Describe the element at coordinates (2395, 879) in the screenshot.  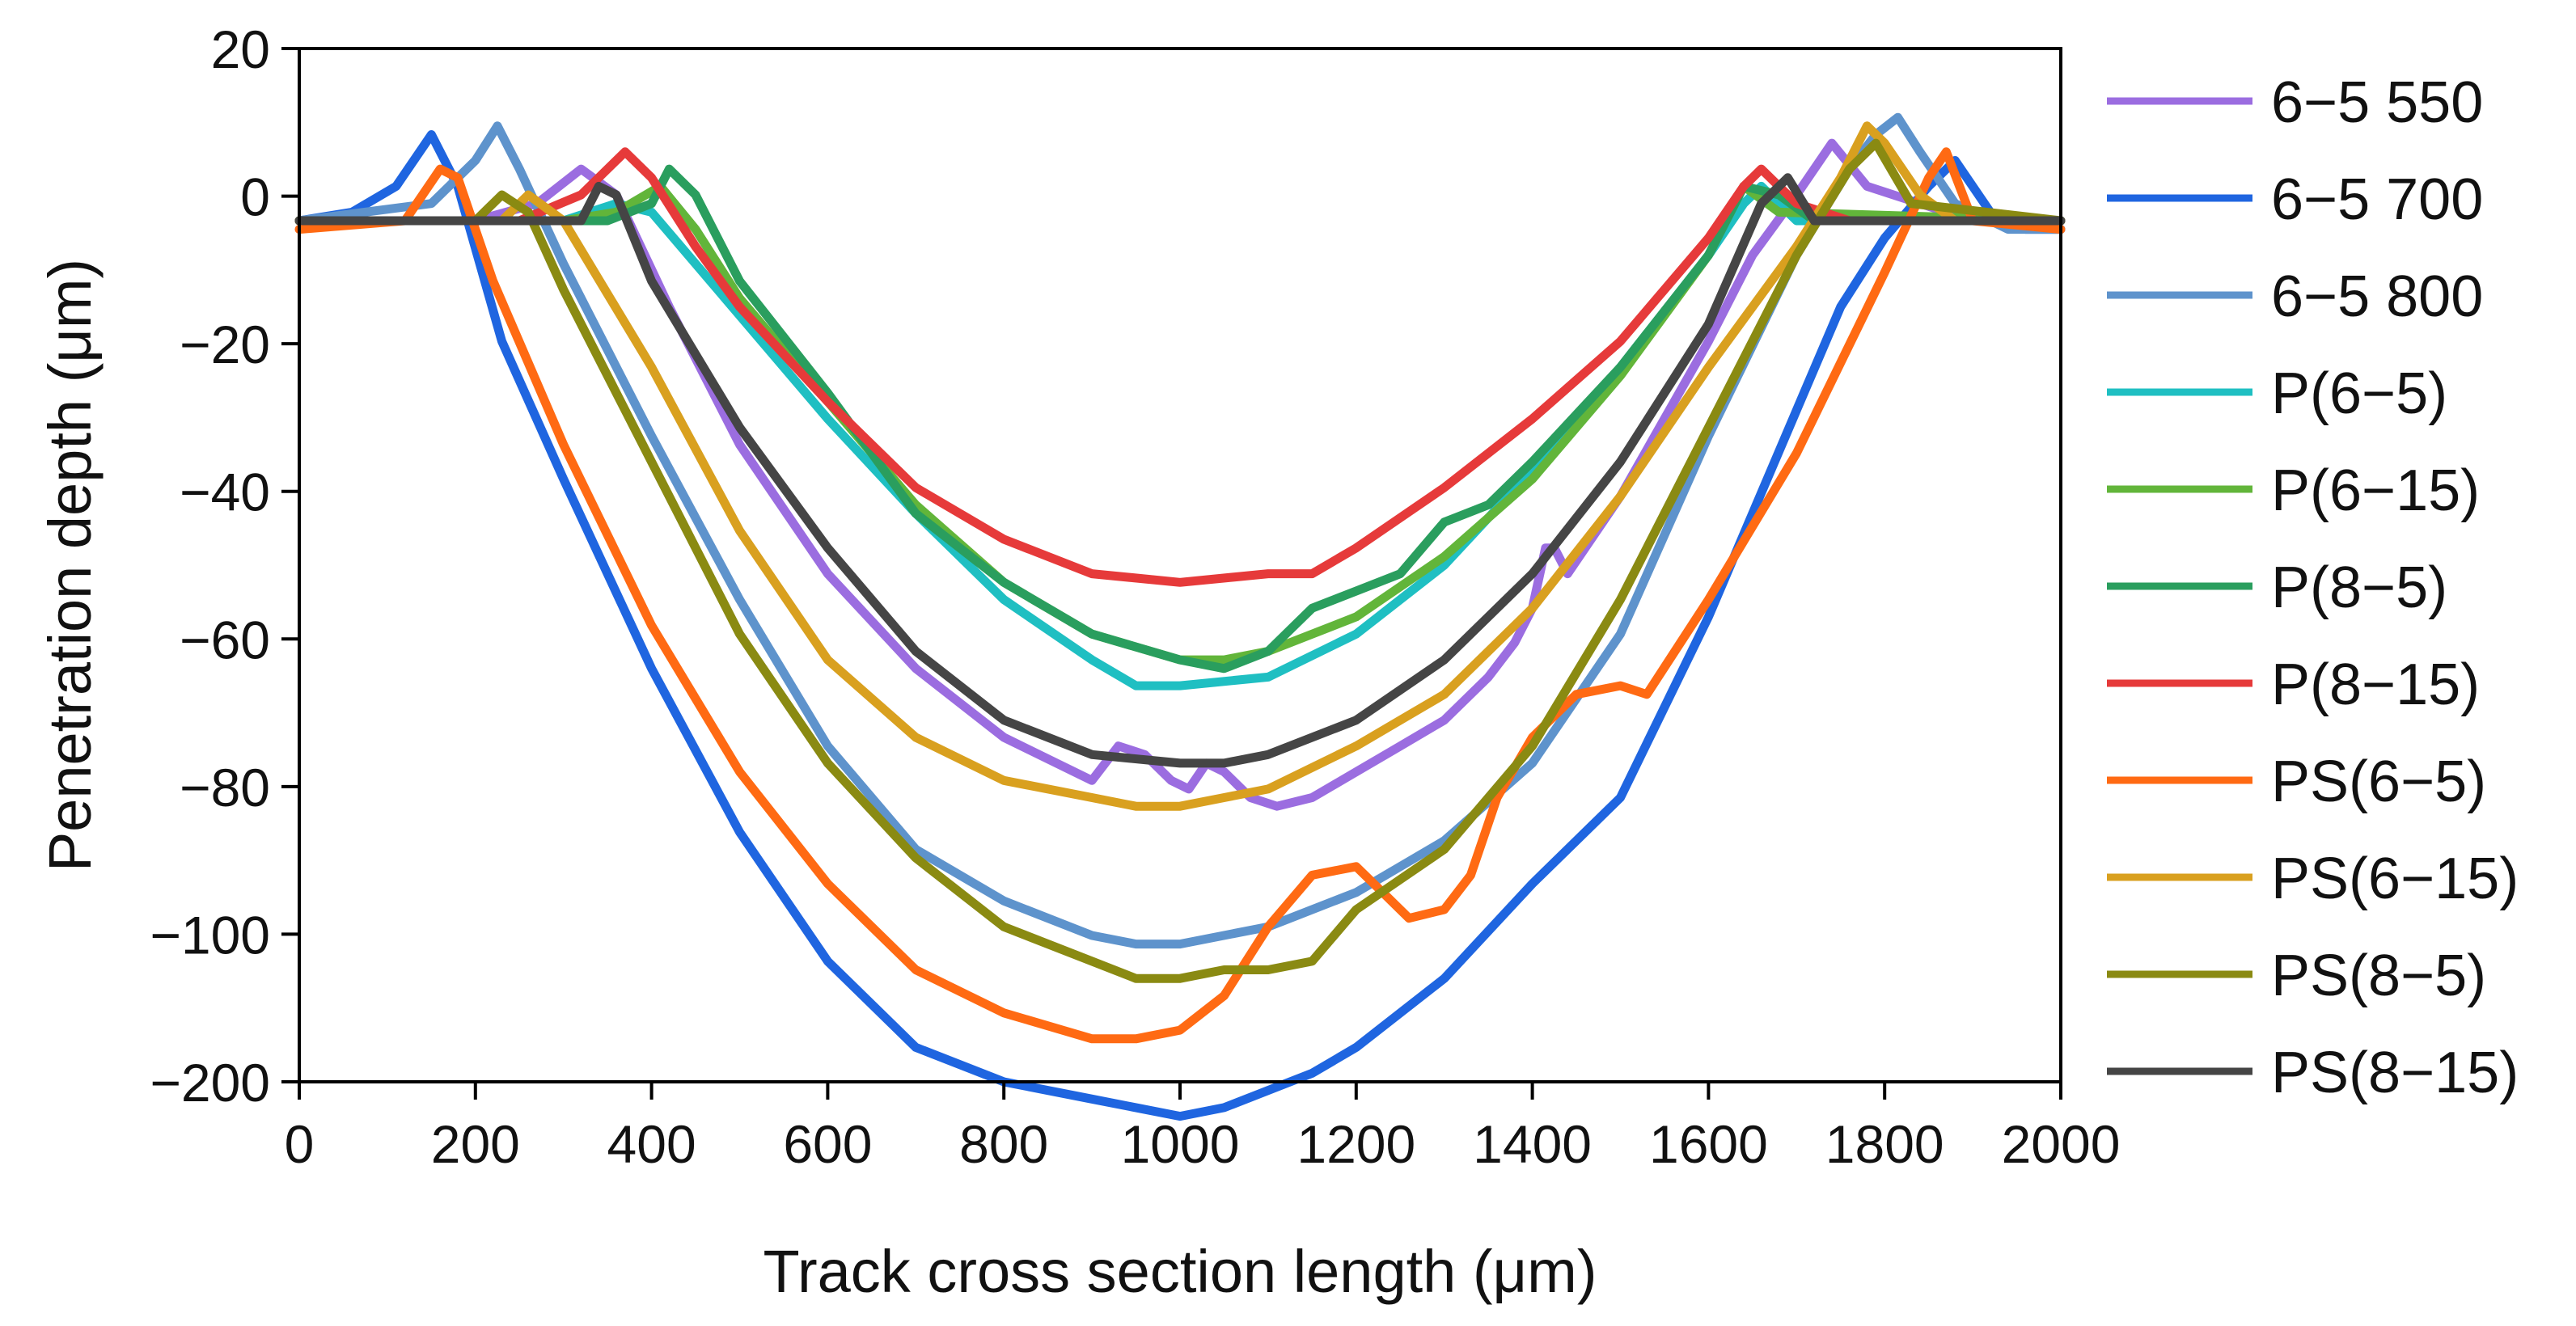
I see `legend-label: PS(6−15)` at that location.